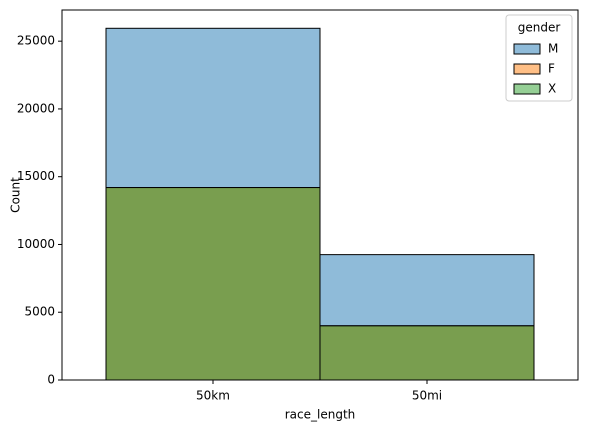 The image size is (589, 433). What do you see at coordinates (551, 69) in the screenshot?
I see `legend-label: F` at bounding box center [551, 69].